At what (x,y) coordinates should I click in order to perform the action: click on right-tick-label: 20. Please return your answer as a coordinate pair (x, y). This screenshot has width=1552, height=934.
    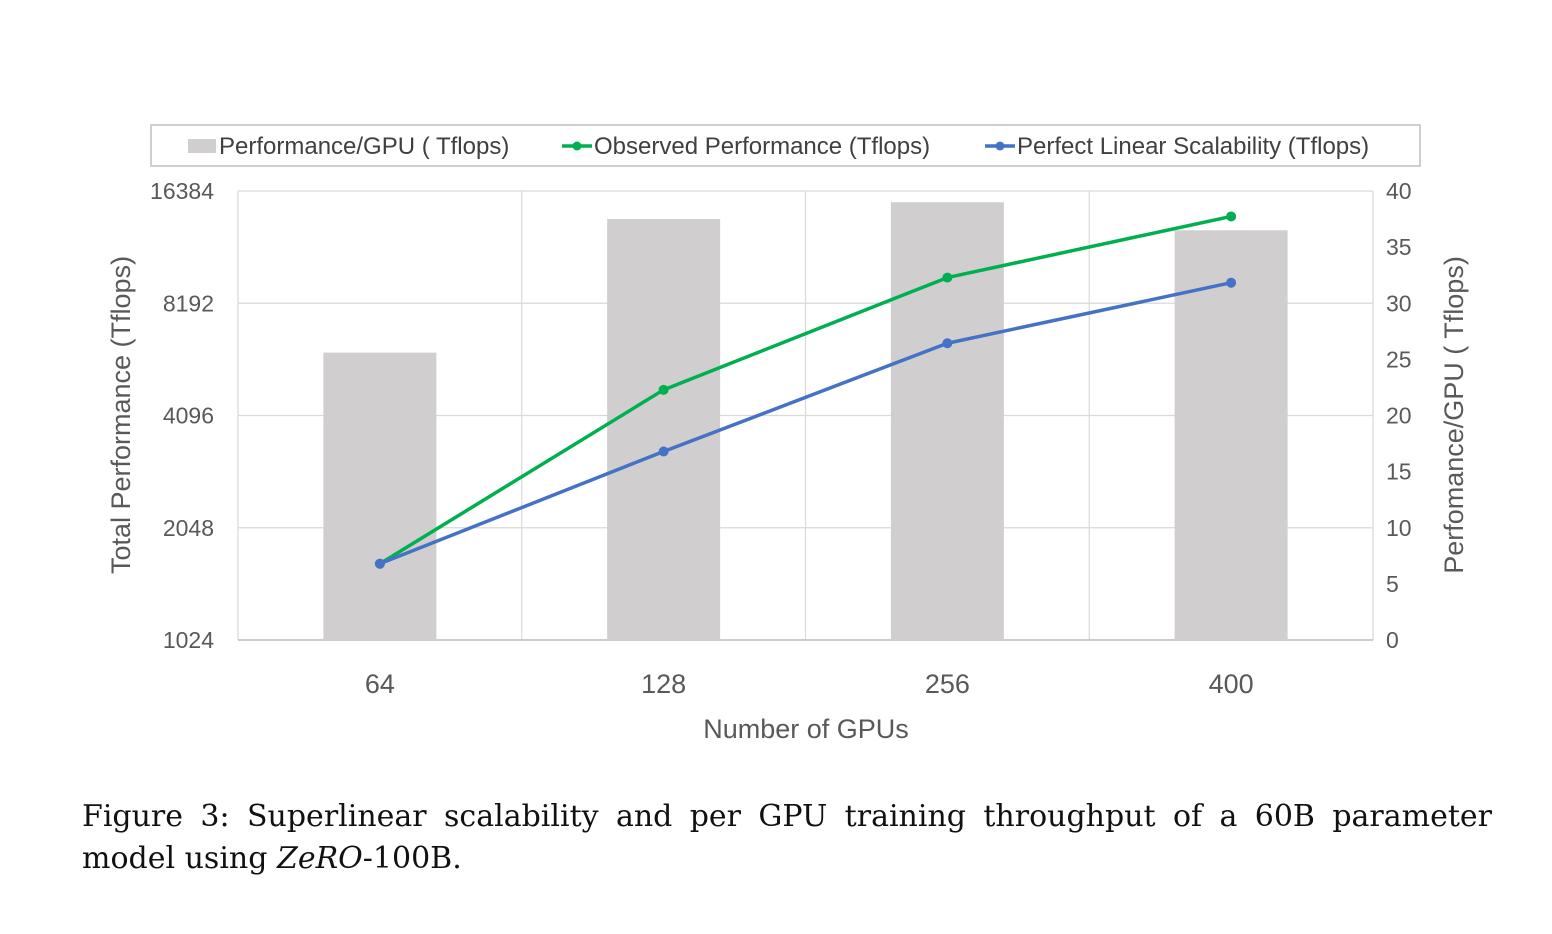
    Looking at the image, I should click on (1399, 416).